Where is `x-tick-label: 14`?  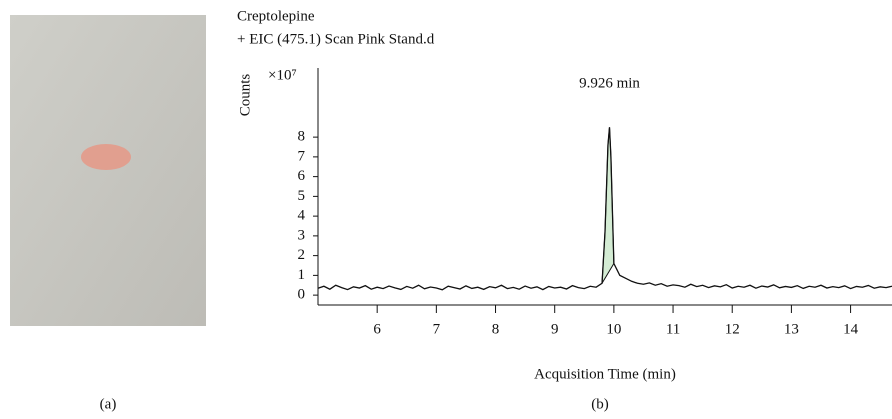 x-tick-label: 14 is located at coordinates (851, 329).